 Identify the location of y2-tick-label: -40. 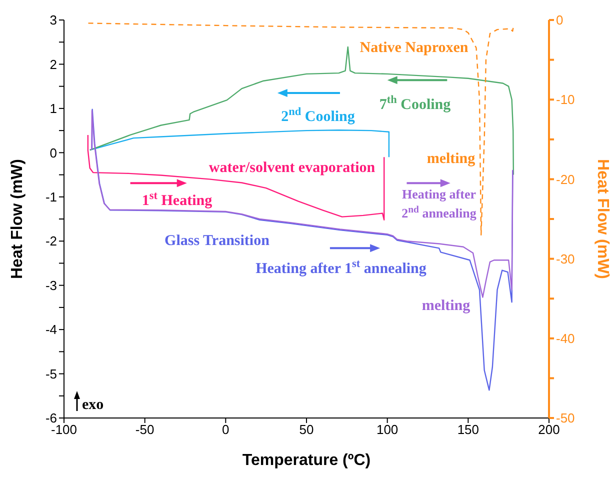
(565, 338).